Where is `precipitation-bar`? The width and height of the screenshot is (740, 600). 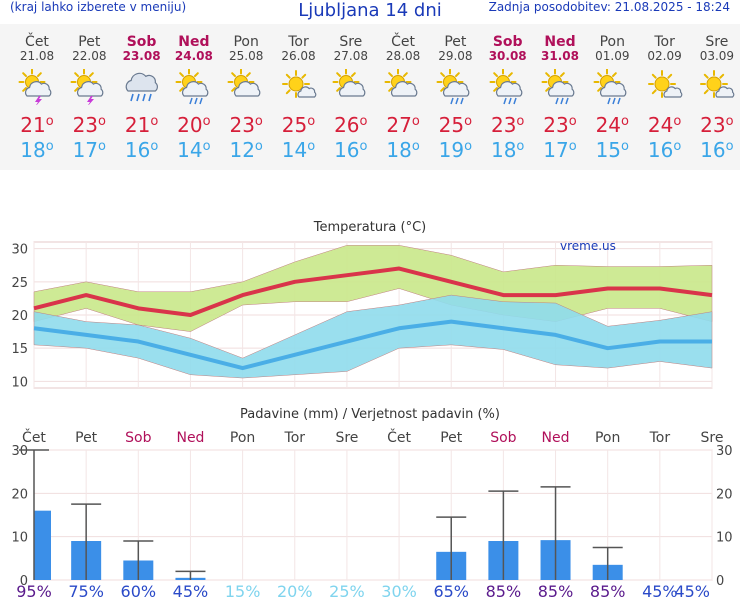 precipitation-bar is located at coordinates (42, 545).